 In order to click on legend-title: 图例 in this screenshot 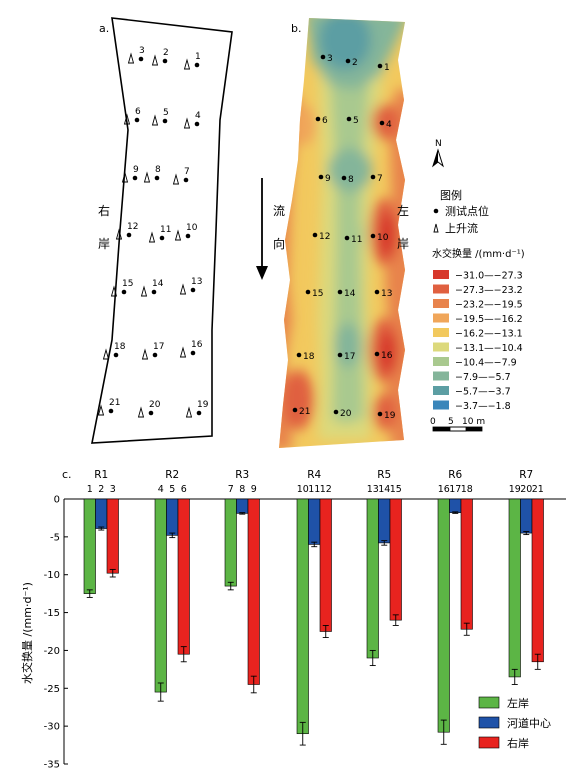, I will do `click(451, 195)`.